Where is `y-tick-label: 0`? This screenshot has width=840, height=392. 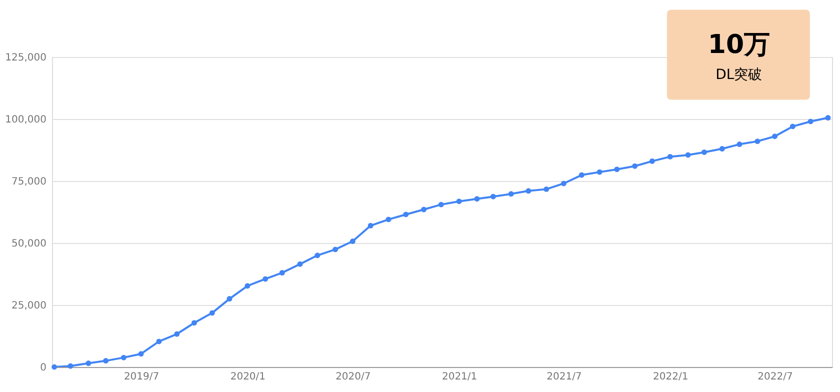
y-tick-label: 0 is located at coordinates (43, 368).